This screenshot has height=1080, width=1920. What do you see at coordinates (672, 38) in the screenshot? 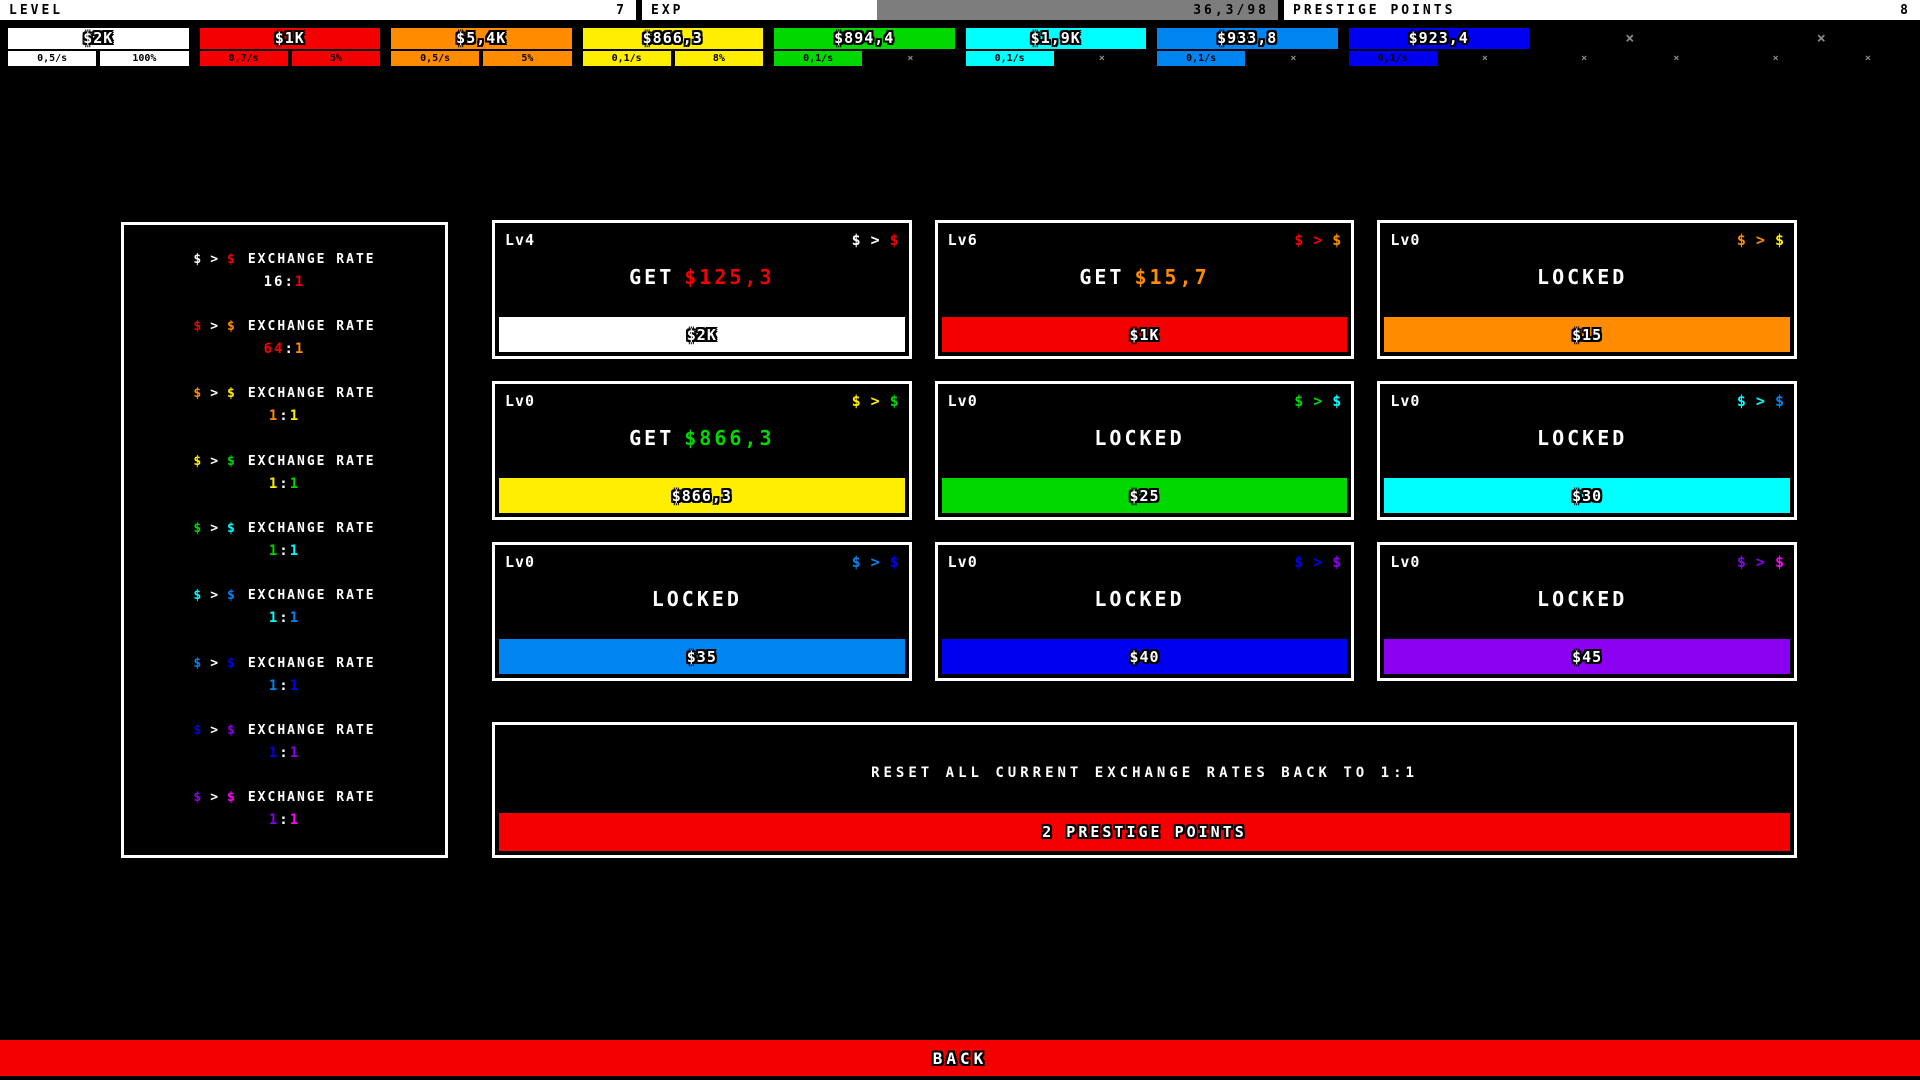
I see `currency-amount: $866,3` at bounding box center [672, 38].